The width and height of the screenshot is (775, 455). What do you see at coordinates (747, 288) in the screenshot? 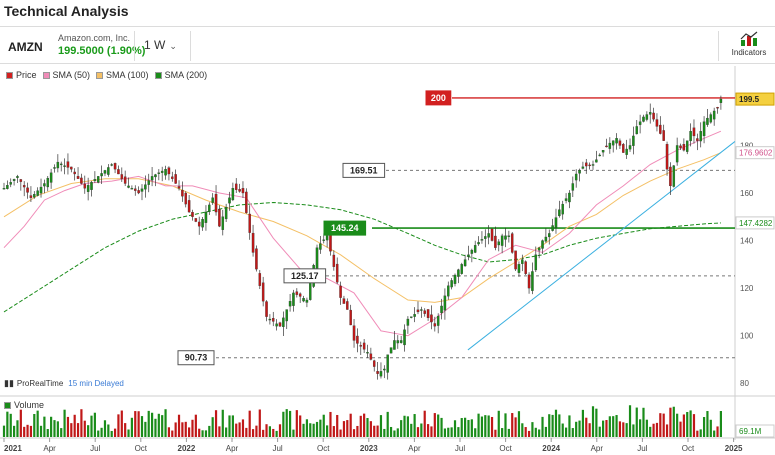
I see `y-tick-label: 120` at bounding box center [747, 288].